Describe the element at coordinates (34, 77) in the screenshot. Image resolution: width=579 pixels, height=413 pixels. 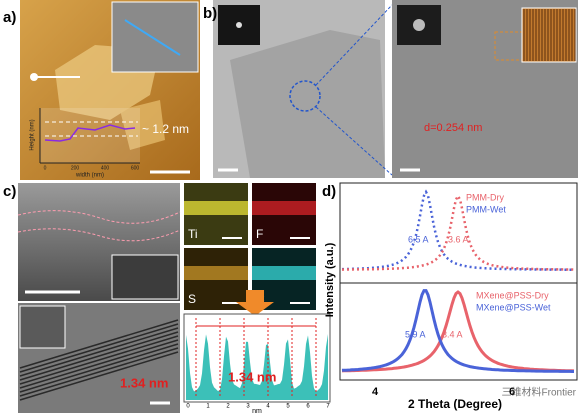
I see `marker` at that location.